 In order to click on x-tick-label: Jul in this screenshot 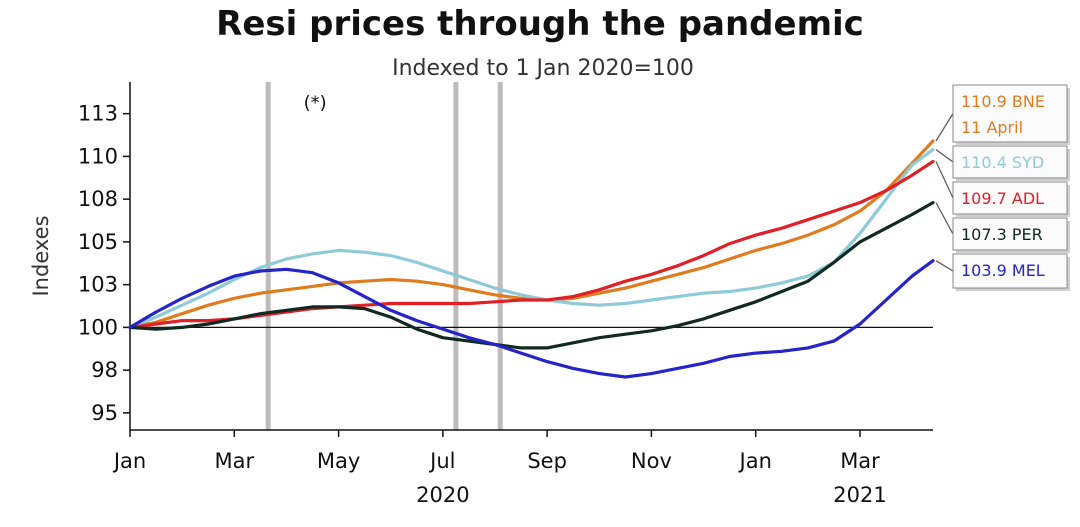, I will do `click(441, 461)`.